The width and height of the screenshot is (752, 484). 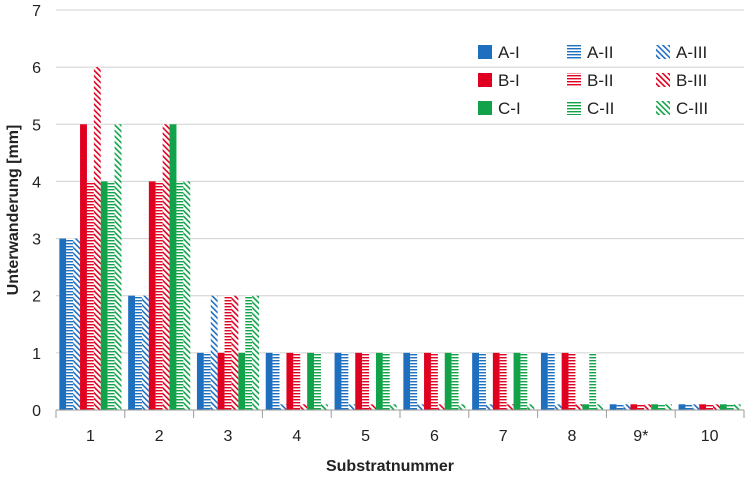 I want to click on y-tick-label: 2, so click(x=36, y=297).